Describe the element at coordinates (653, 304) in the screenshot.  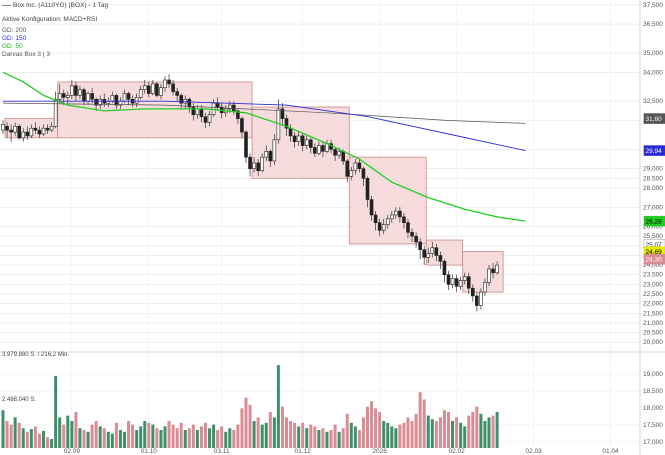
I see `price-tick-label: 22,000` at that location.